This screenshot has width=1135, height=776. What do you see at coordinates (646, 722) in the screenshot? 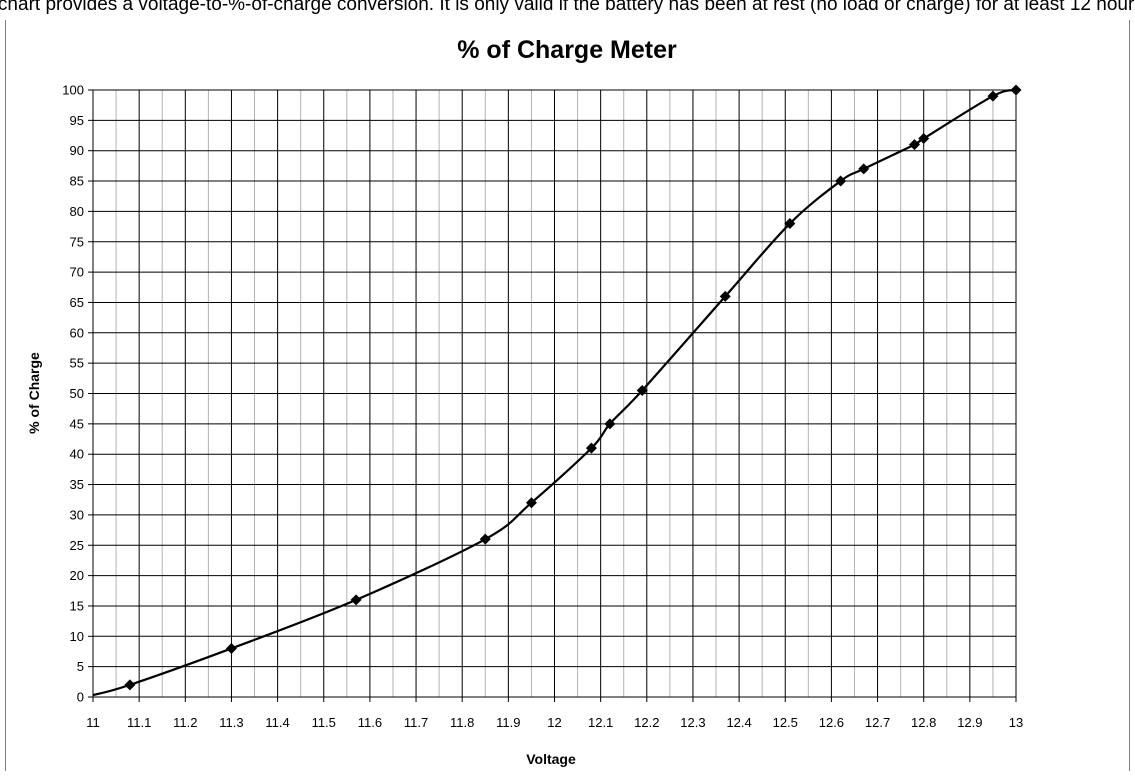
I see `x-tick-label: 12.2` at bounding box center [646, 722].